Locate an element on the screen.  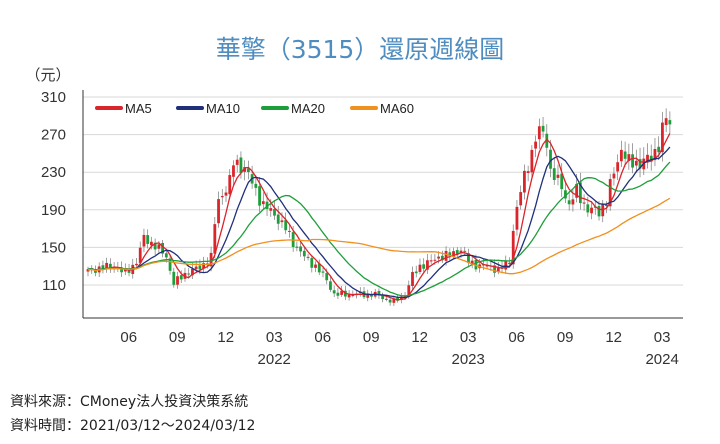
x-tick-year: 2024 is located at coordinates (661, 359).